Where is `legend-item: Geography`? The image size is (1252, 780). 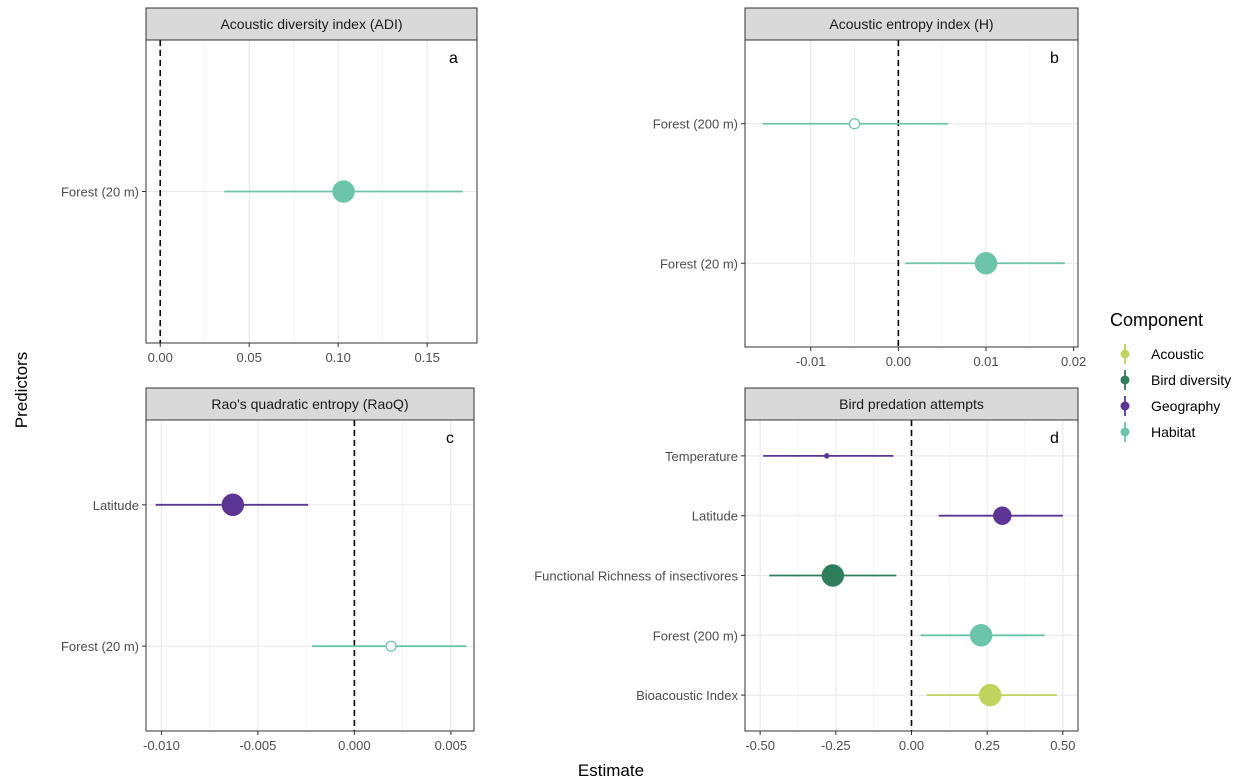 legend-item: Geography is located at coordinates (1170, 406).